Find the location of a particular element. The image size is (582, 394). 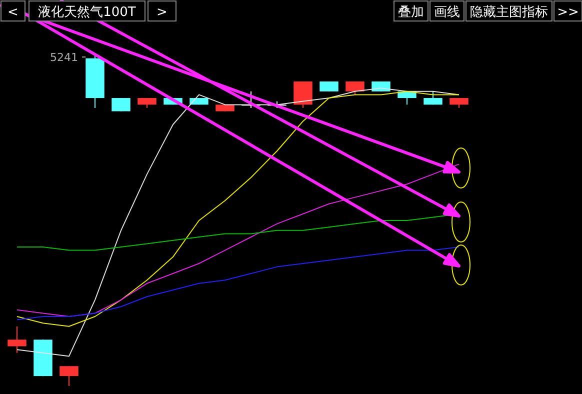

annotation: 5241 is located at coordinates (64, 57).